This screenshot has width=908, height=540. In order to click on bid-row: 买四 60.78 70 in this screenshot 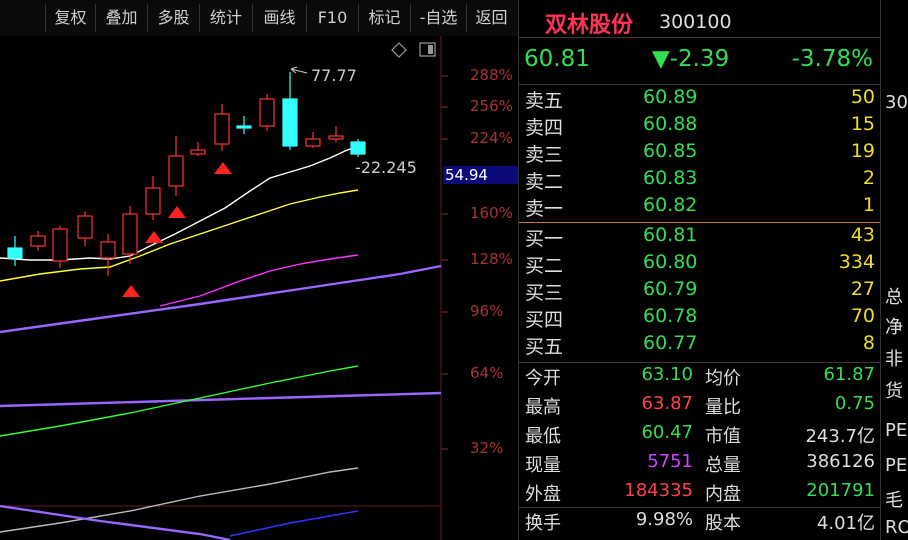, I will do `click(700, 318)`.